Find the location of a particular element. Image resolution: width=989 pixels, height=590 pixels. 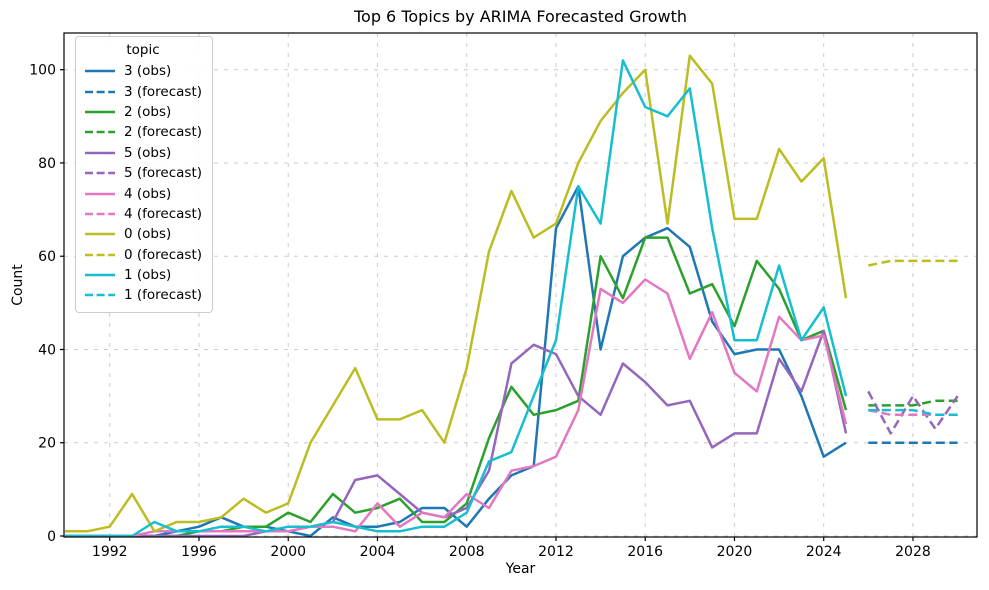

legend-label: 5 (forecast) is located at coordinates (163, 173).